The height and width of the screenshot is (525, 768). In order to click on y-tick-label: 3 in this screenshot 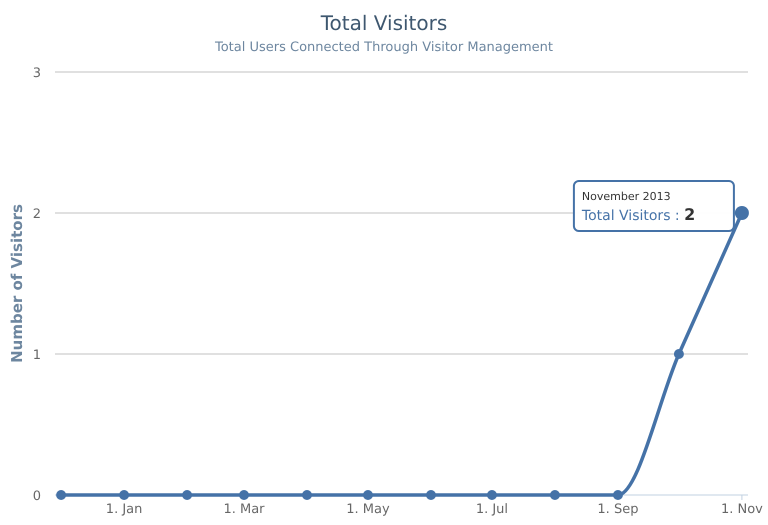, I will do `click(36, 73)`.